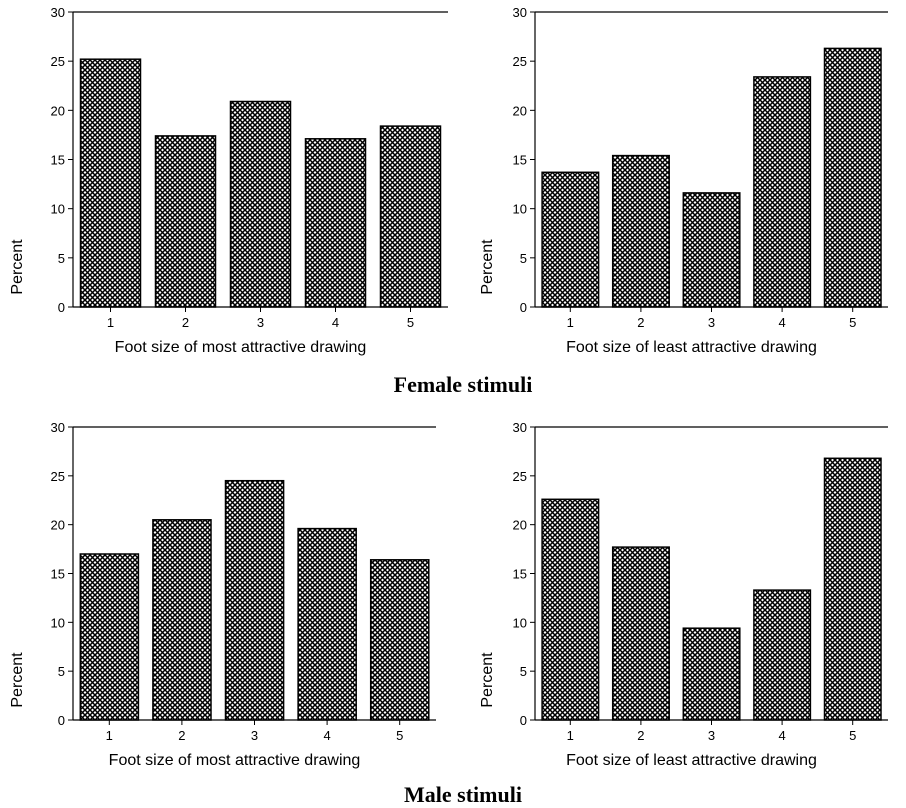 The width and height of the screenshot is (906, 808). I want to click on group-title-female: Female stimuli, so click(463, 384).